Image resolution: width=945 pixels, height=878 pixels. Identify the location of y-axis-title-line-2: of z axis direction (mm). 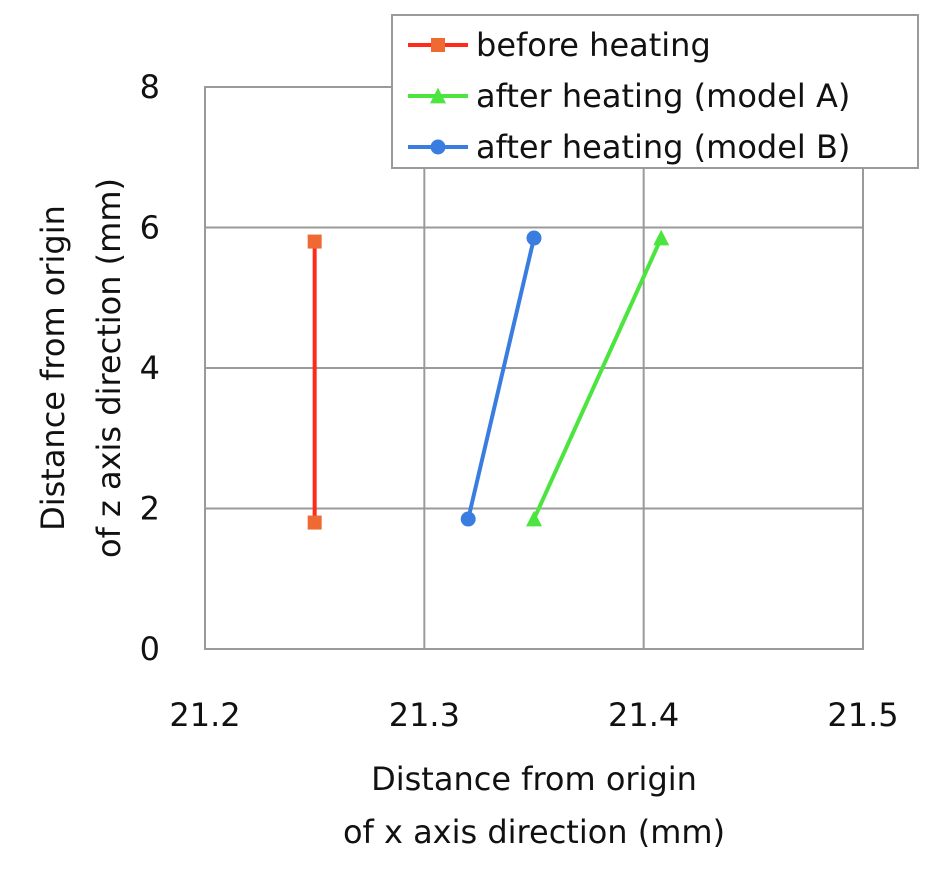
(109, 368).